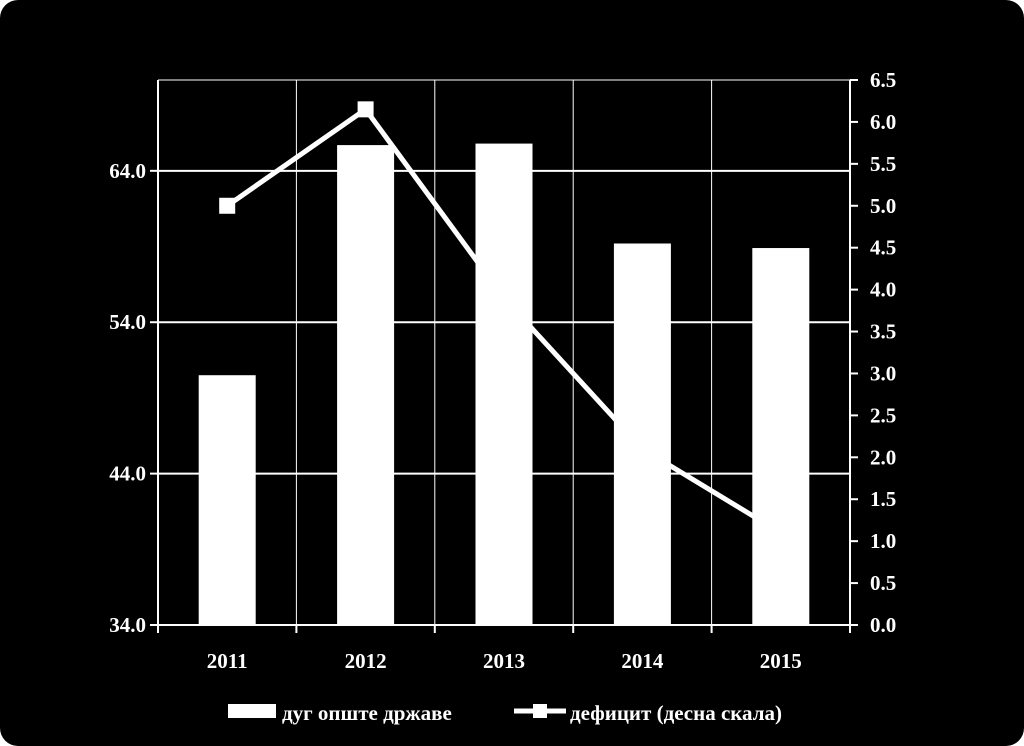  Describe the element at coordinates (127, 322) in the screenshot. I see `left-tick-label: 54.0` at that location.